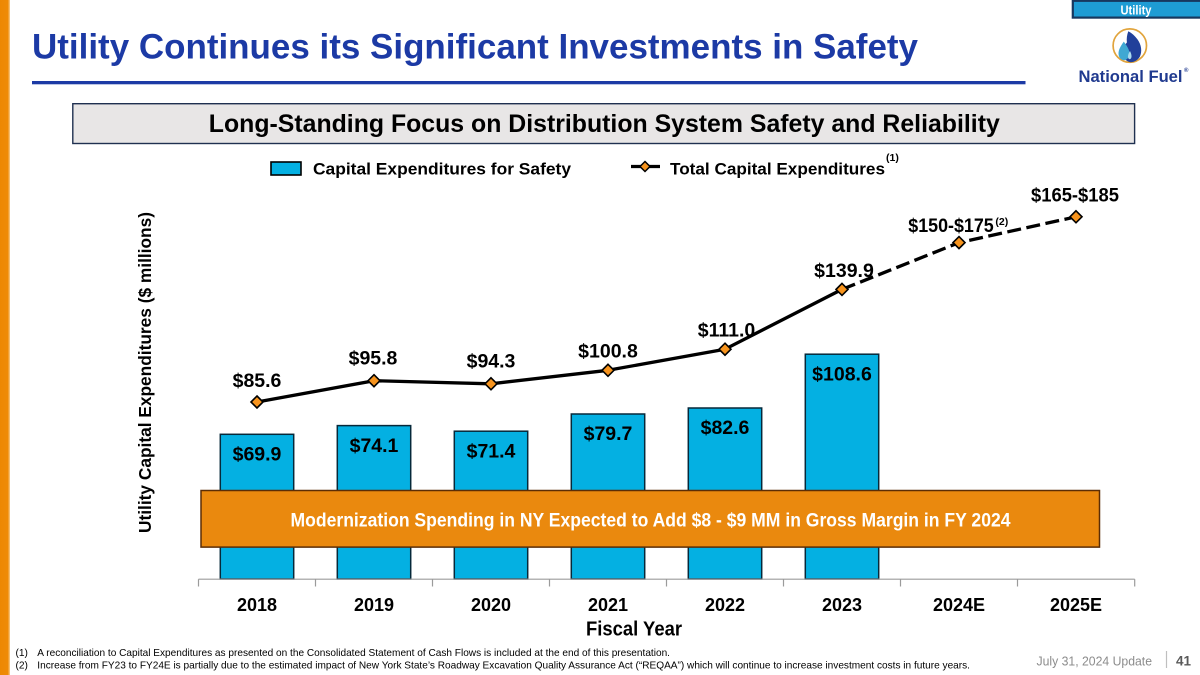  Describe the element at coordinates (374, 446) in the screenshot. I see `svg-text: $74.1` at that location.